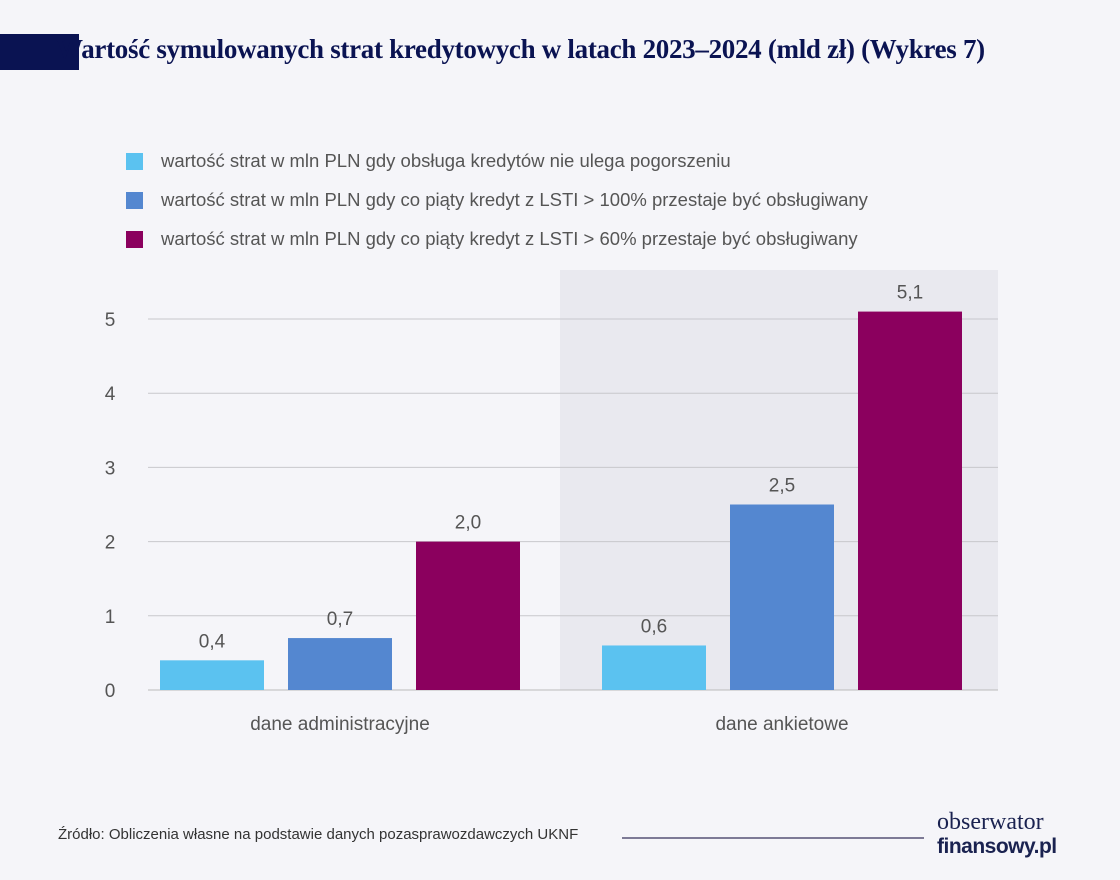 Image resolution: width=1120 pixels, height=880 pixels. I want to click on logo: obserwator finansowy.pl, so click(997, 834).